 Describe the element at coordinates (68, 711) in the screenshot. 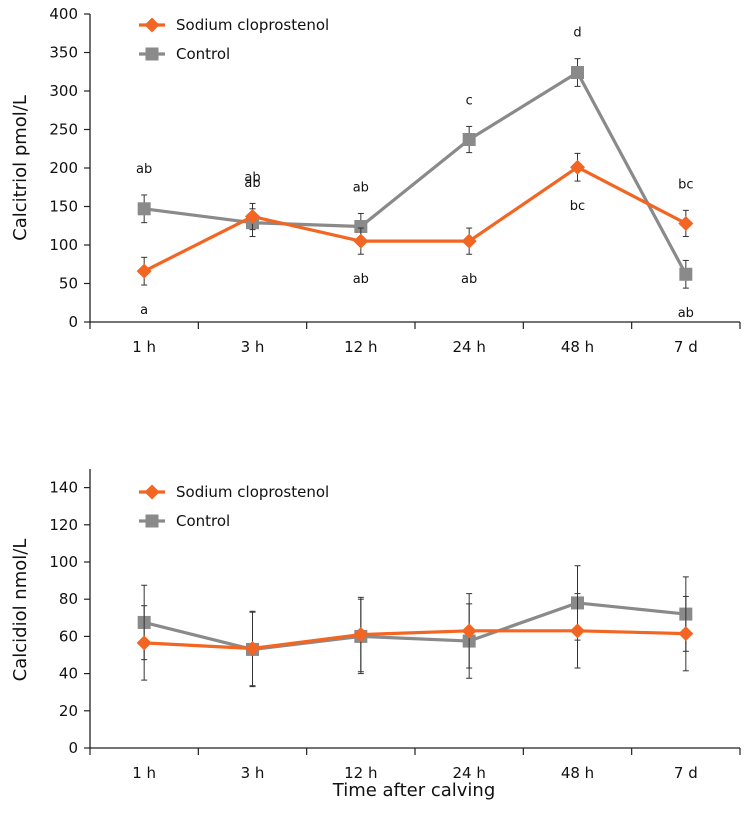

I see `y-tick-label: 20` at that location.